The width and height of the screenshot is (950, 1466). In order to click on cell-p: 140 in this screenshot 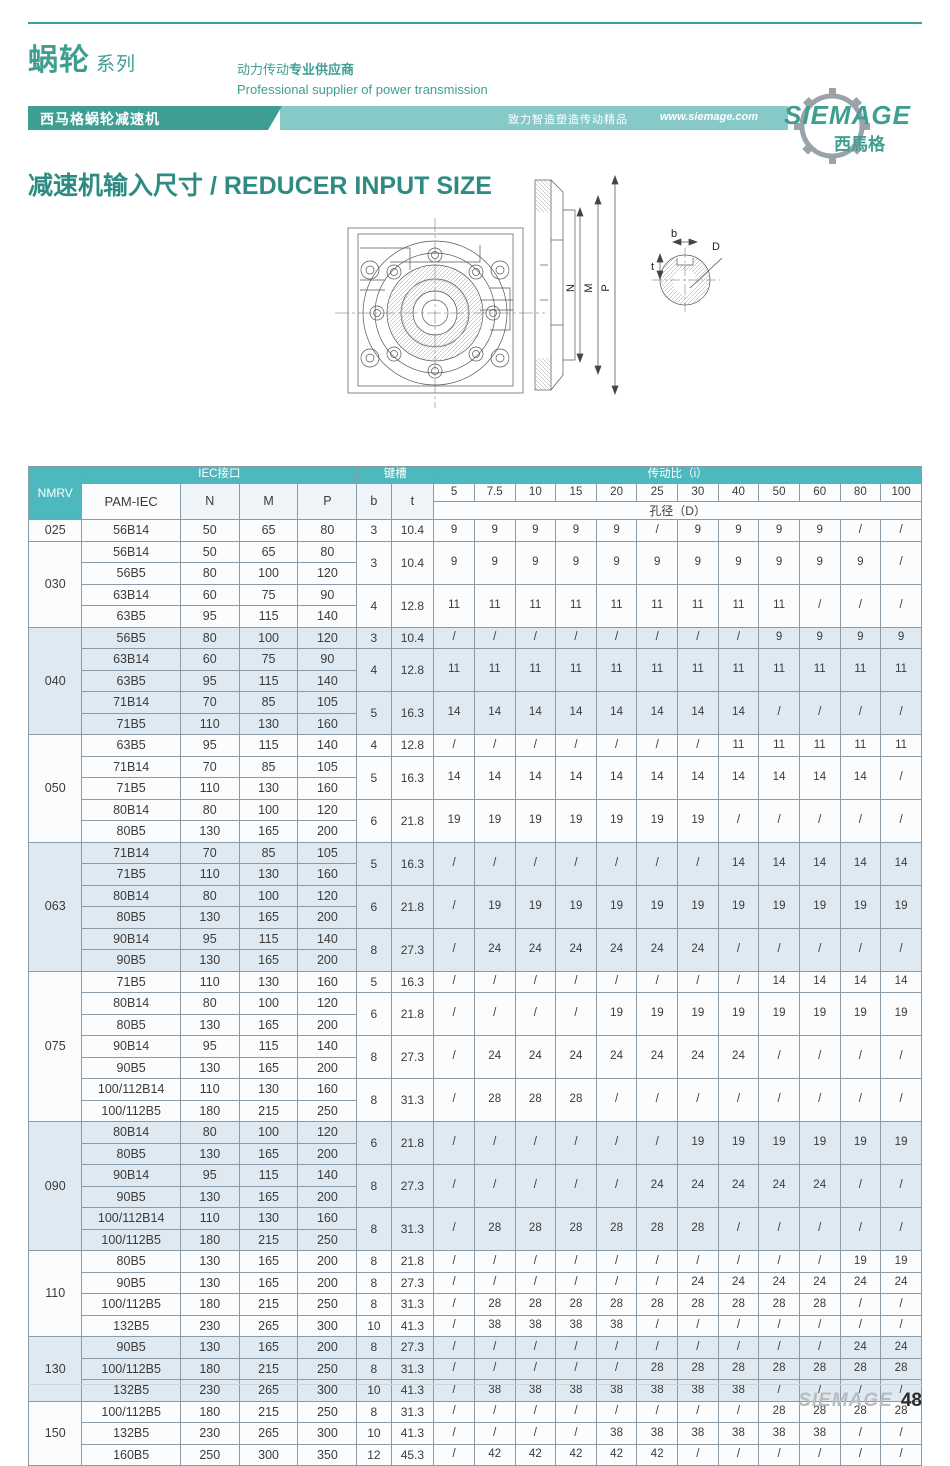, I will do `click(327, 938)`.